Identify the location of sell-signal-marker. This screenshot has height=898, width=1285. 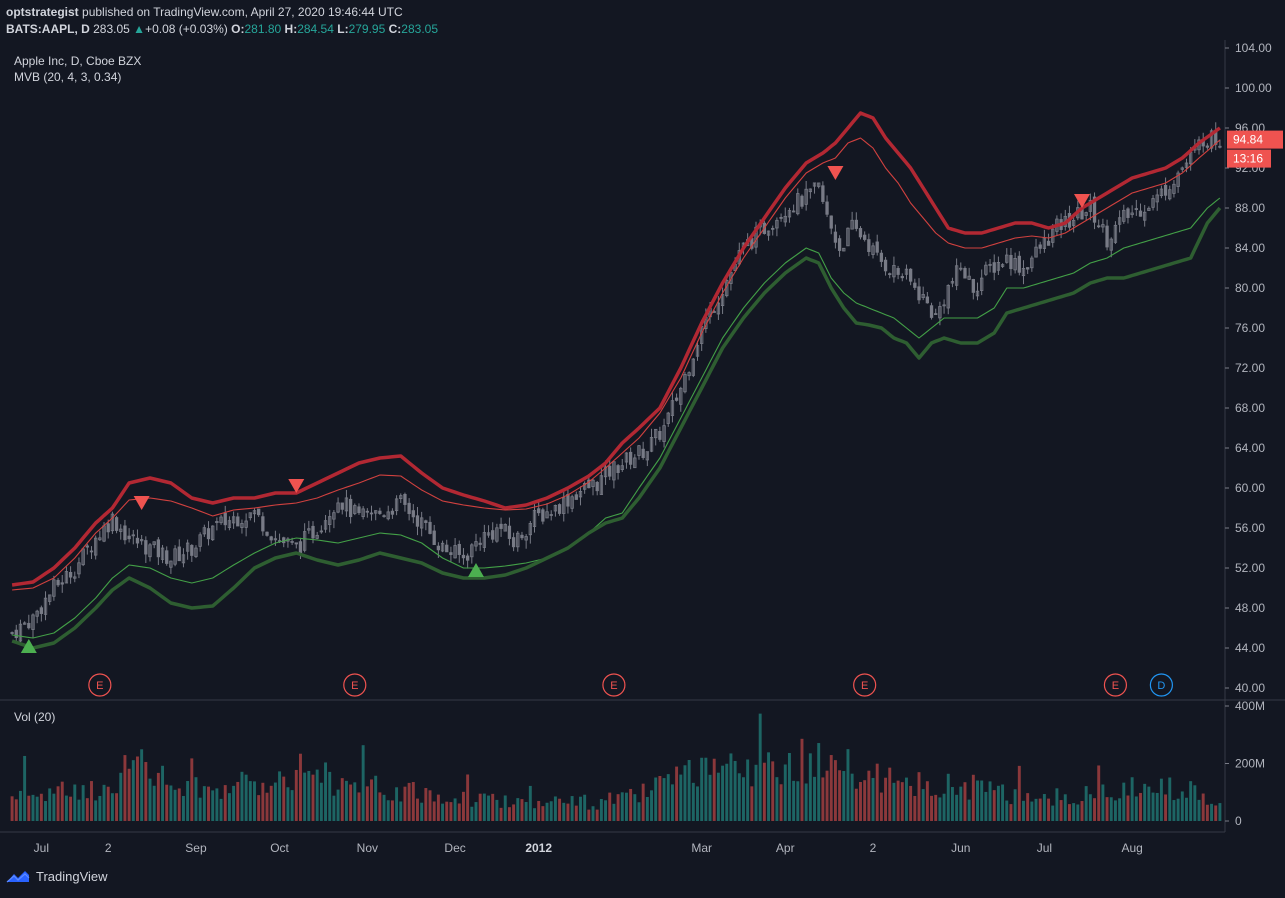
(1081, 201).